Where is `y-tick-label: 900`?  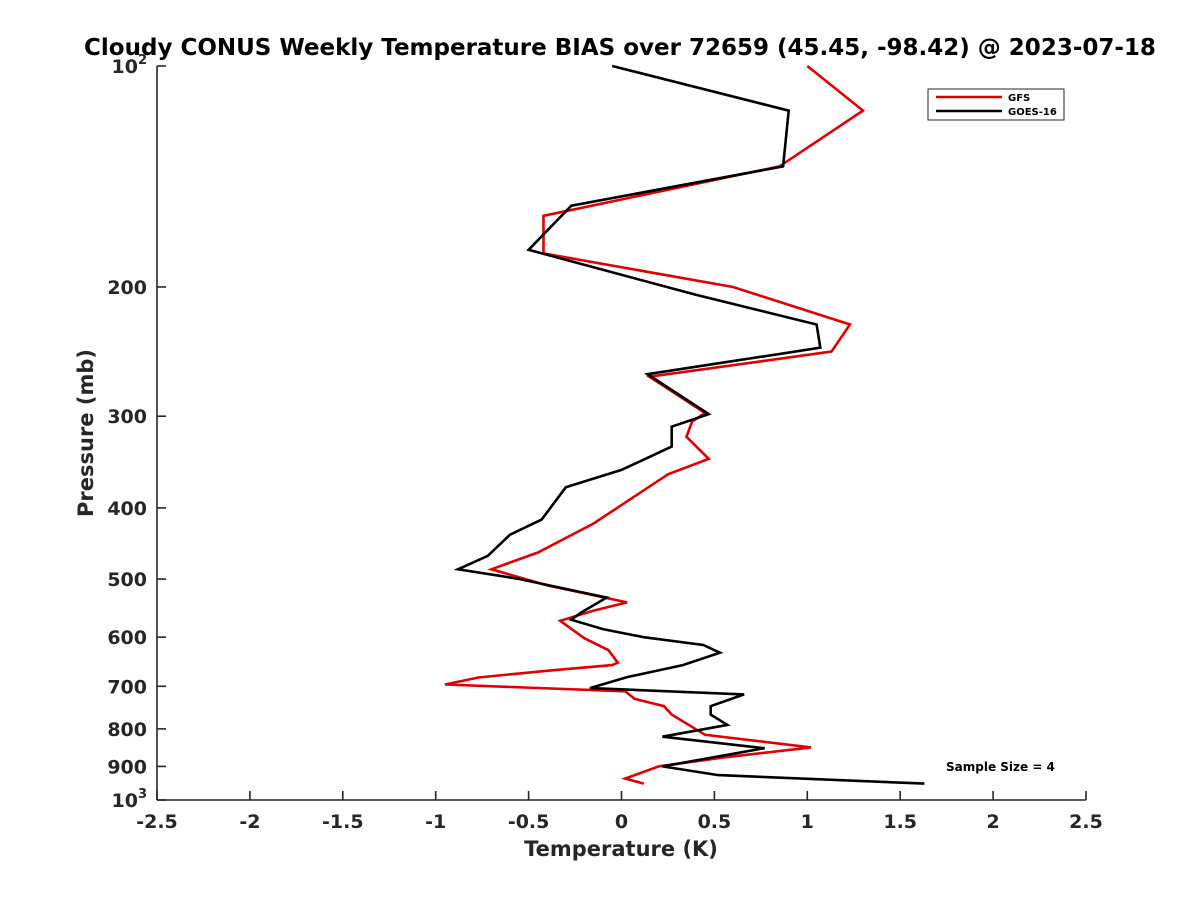 y-tick-label: 900 is located at coordinates (127, 767).